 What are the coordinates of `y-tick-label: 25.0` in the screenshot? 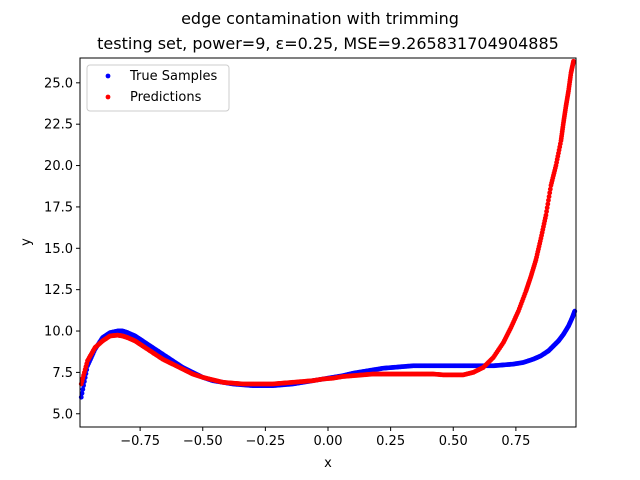 It's located at (58, 83).